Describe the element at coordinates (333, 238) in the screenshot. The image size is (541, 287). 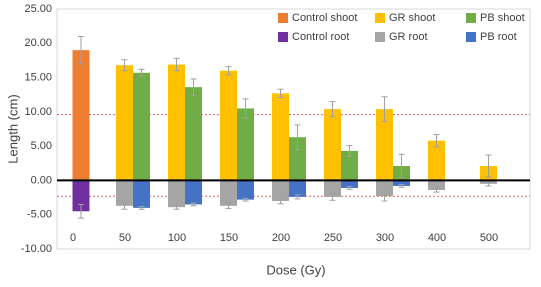
I see `x-tick-label: 250` at that location.